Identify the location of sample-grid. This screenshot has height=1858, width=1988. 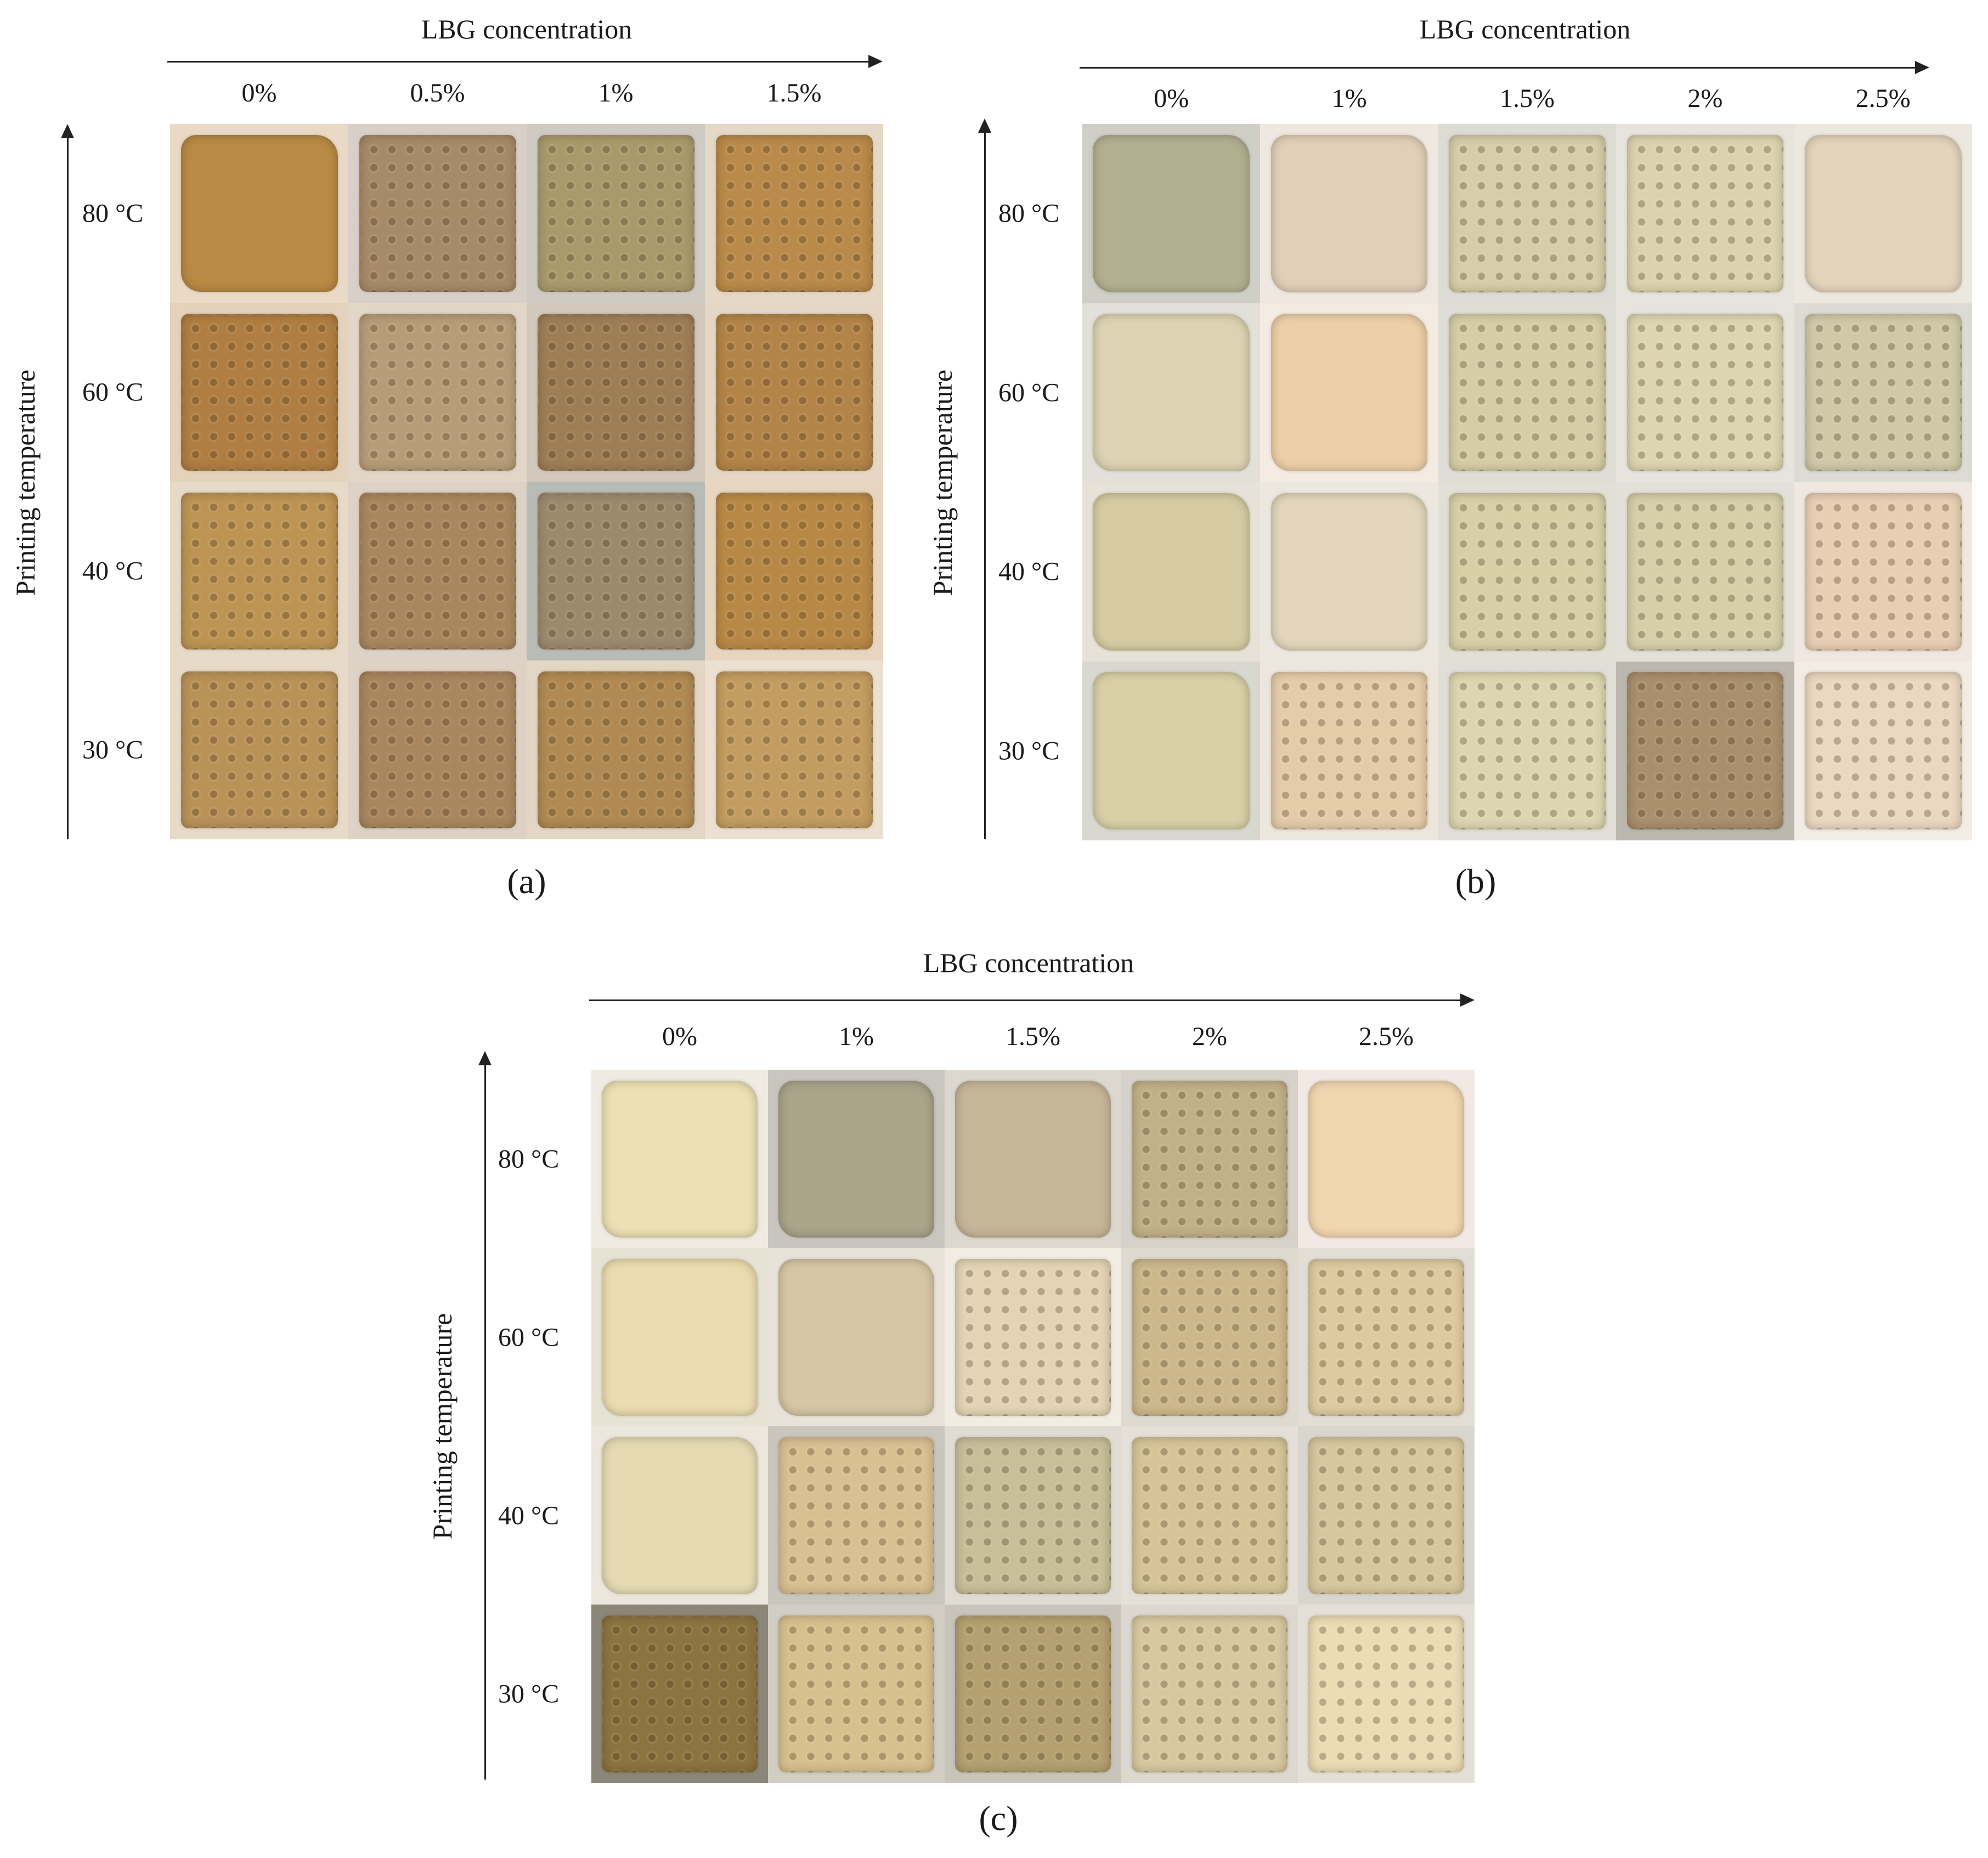
(526, 481).